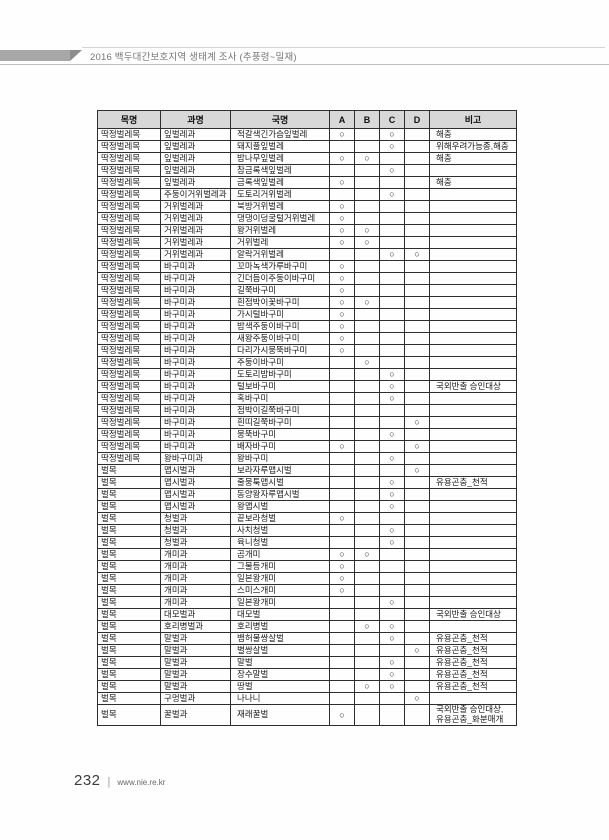 The width and height of the screenshot is (609, 840). What do you see at coordinates (307, 698) in the screenshot?
I see `table-row: 벌목 구멍벌과 나나니 ○` at bounding box center [307, 698].